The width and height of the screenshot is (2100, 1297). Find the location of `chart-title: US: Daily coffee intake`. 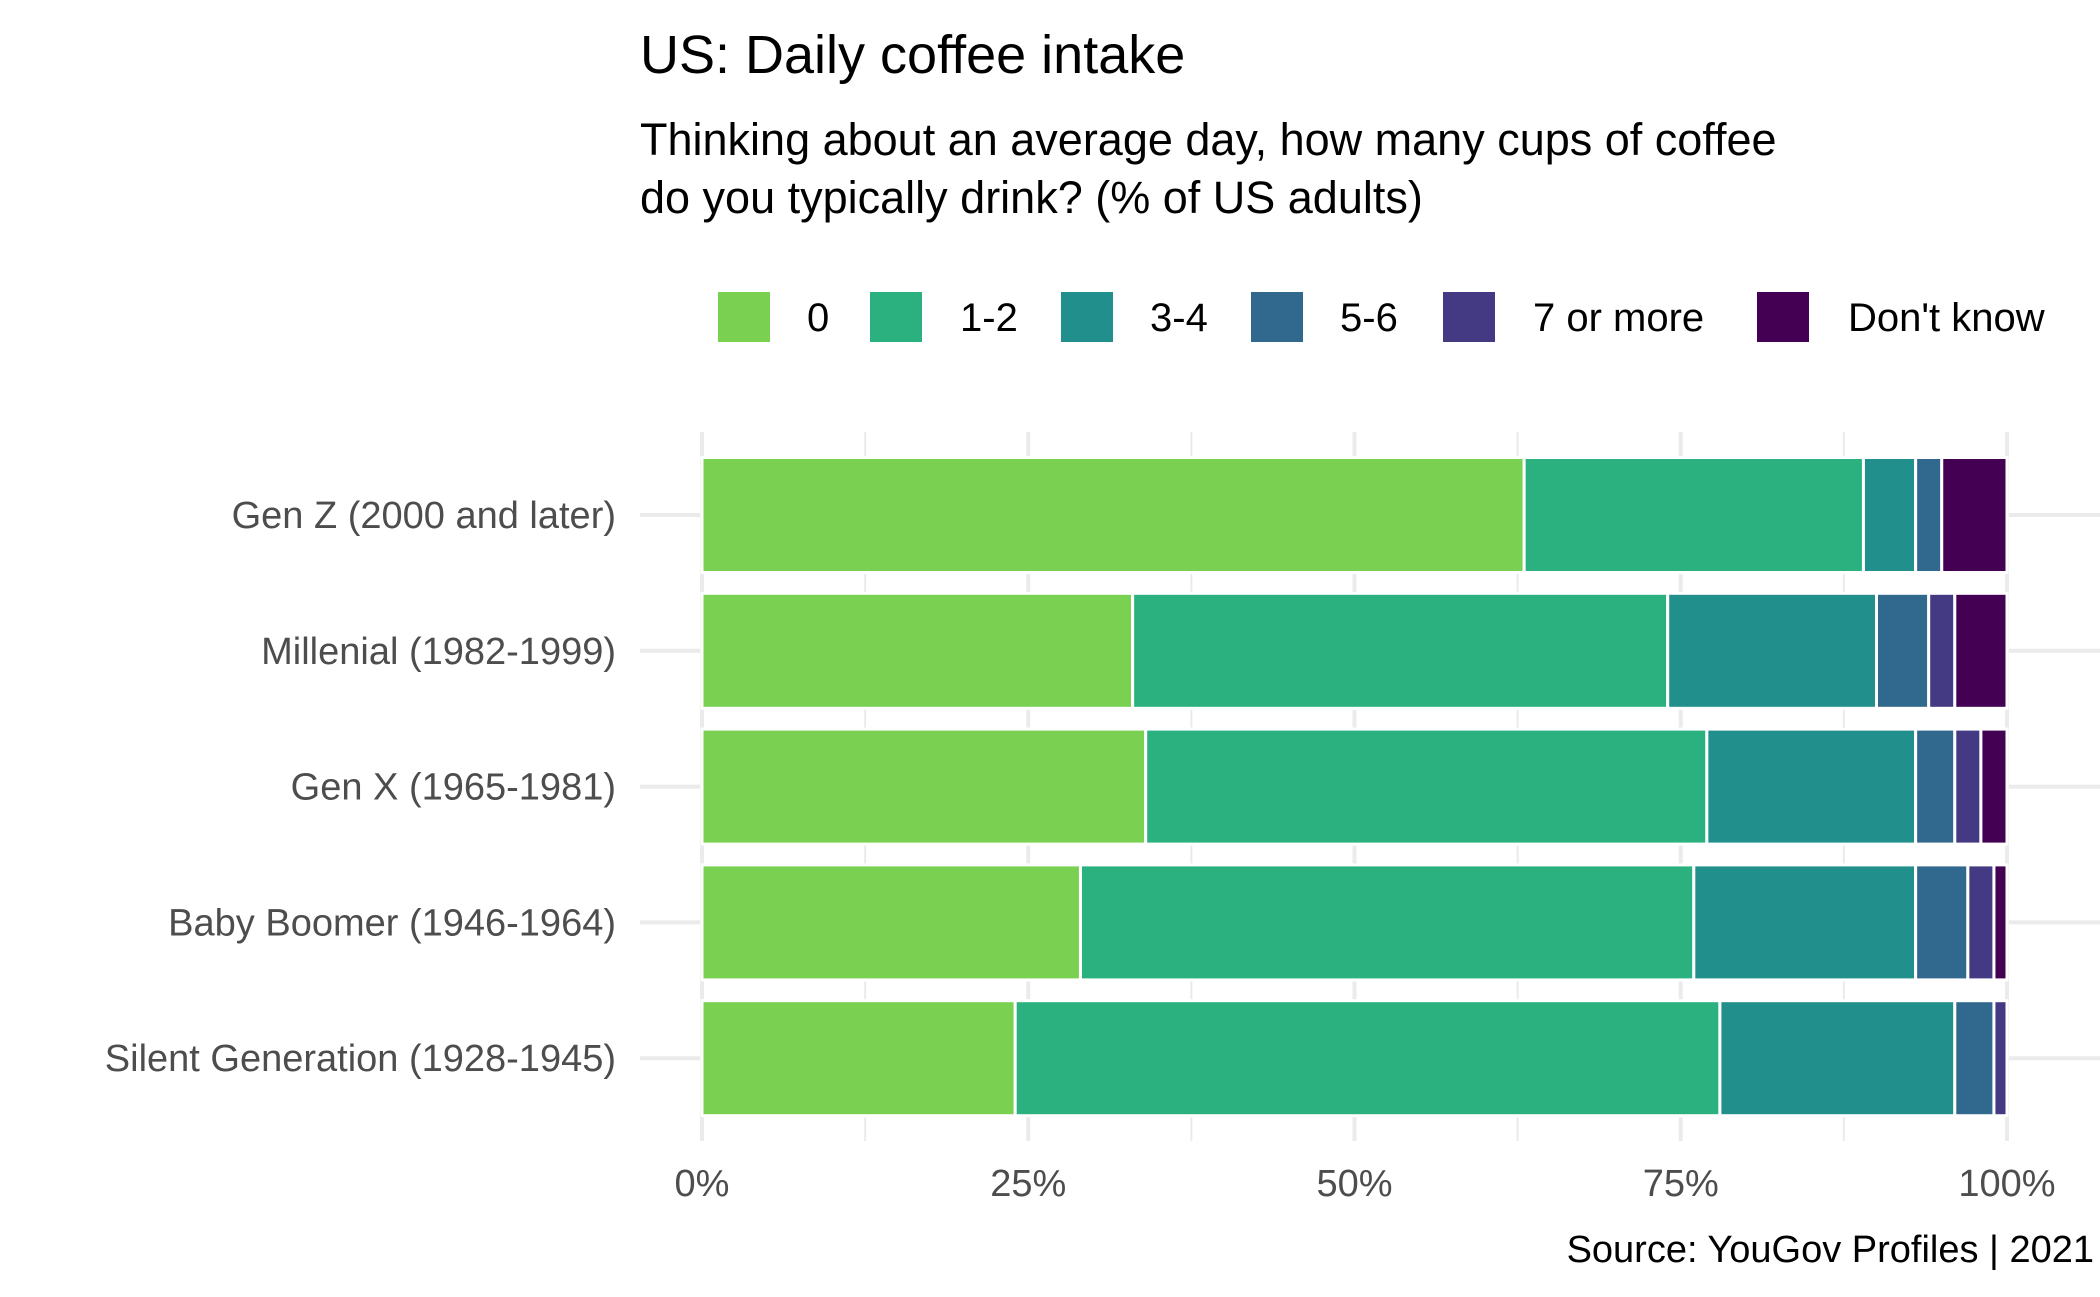

chart-title: US: Daily coffee intake is located at coordinates (912, 55).